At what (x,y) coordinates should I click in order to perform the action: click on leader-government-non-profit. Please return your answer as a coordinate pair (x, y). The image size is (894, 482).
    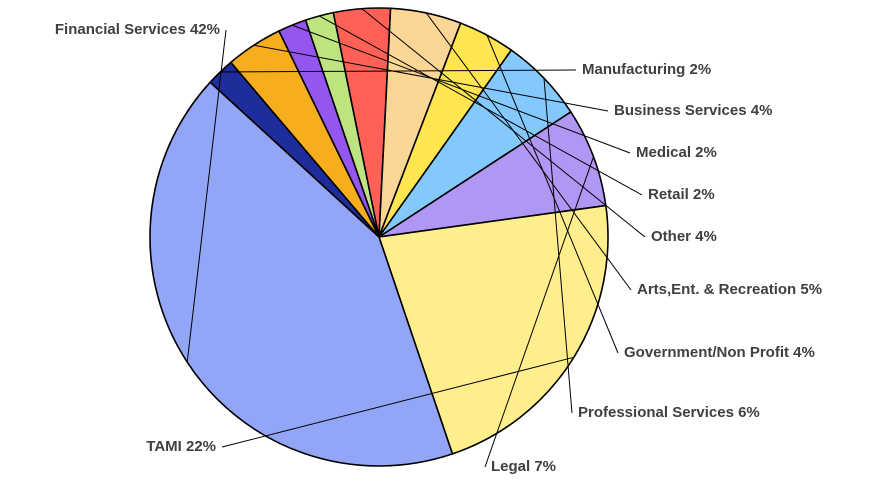
    Looking at the image, I should click on (552, 194).